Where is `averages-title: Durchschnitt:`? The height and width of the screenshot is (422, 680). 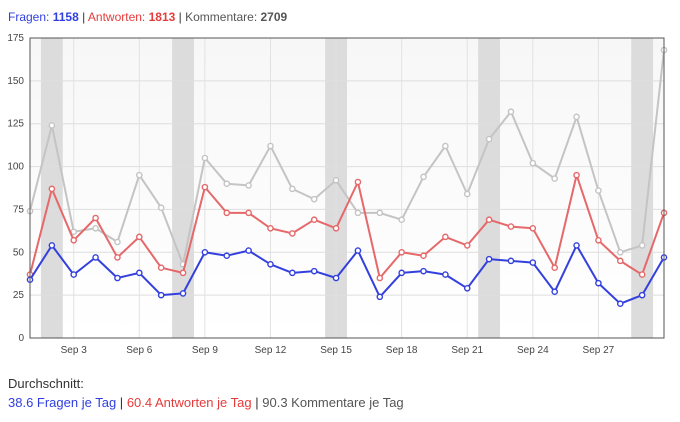 averages-title: Durchschnitt: is located at coordinates (46, 383).